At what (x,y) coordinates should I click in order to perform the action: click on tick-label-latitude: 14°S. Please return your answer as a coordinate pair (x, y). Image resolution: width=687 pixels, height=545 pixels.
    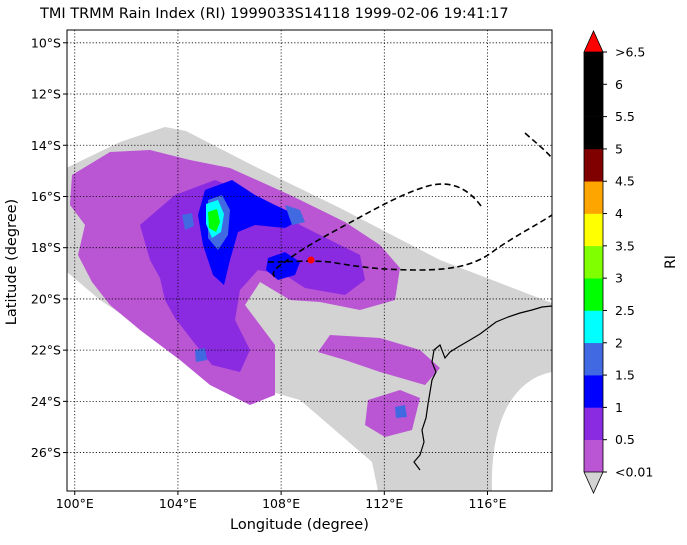
    Looking at the image, I should click on (46, 145).